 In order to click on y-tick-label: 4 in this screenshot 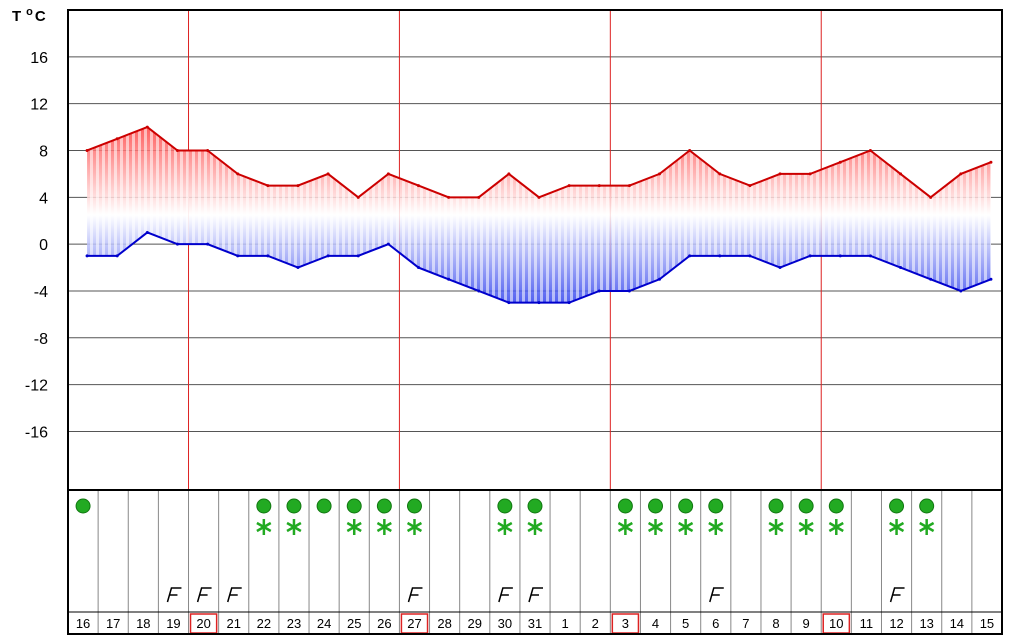, I will do `click(43, 198)`.